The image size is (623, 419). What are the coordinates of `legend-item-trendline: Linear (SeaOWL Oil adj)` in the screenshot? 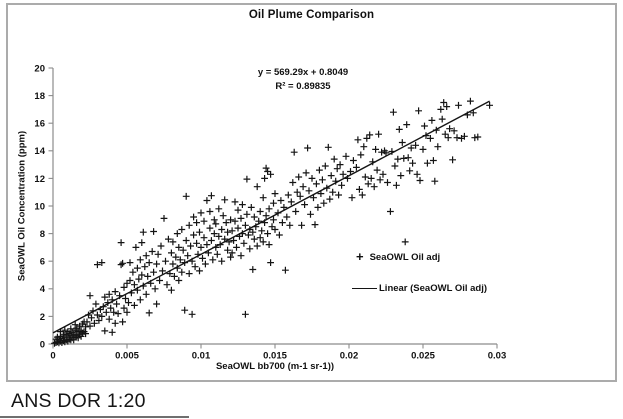 It's located at (419, 288).